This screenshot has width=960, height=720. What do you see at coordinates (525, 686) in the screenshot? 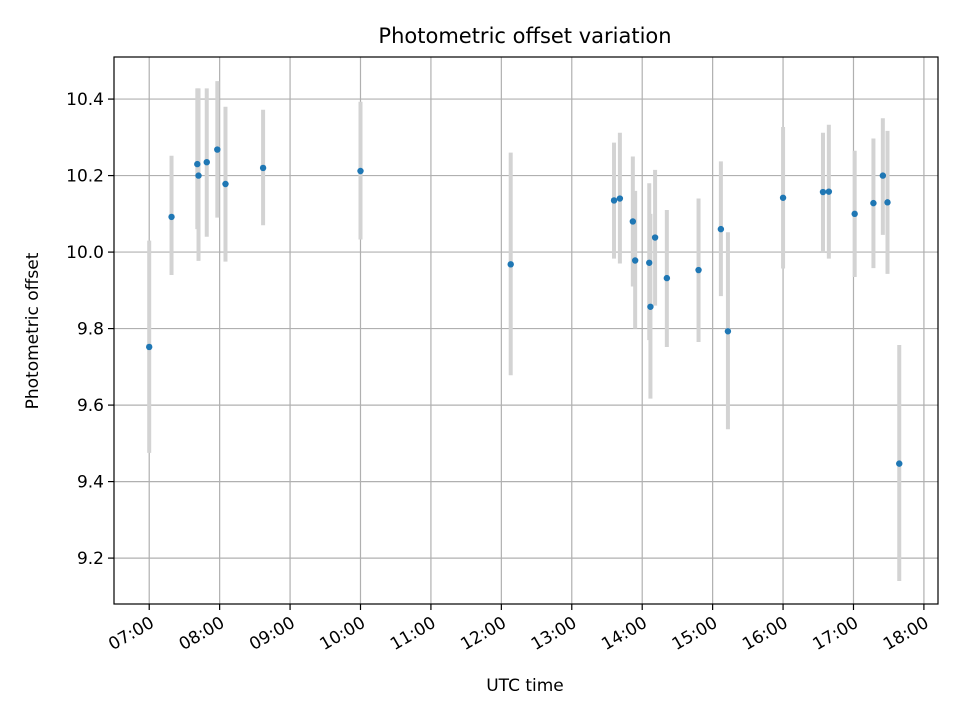
I see `x-axis-label: UTC time` at bounding box center [525, 686].